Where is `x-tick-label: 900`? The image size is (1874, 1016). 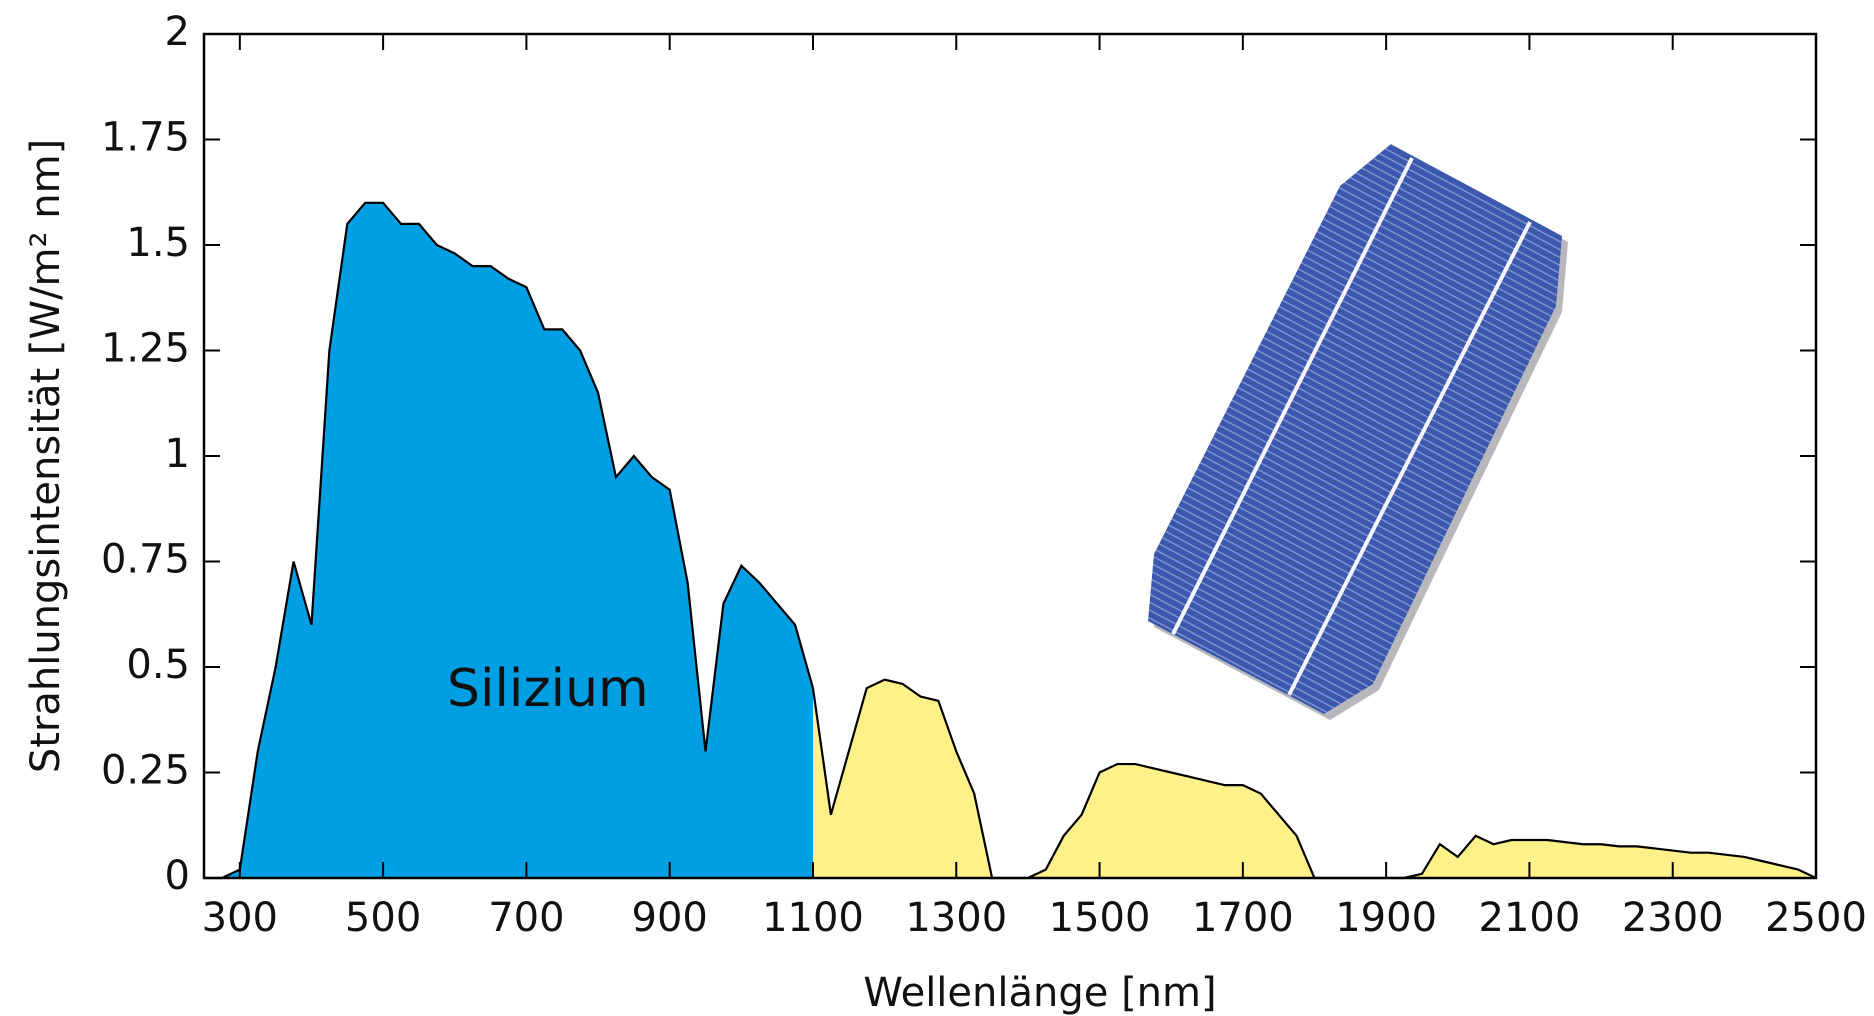 x-tick-label: 900 is located at coordinates (670, 918).